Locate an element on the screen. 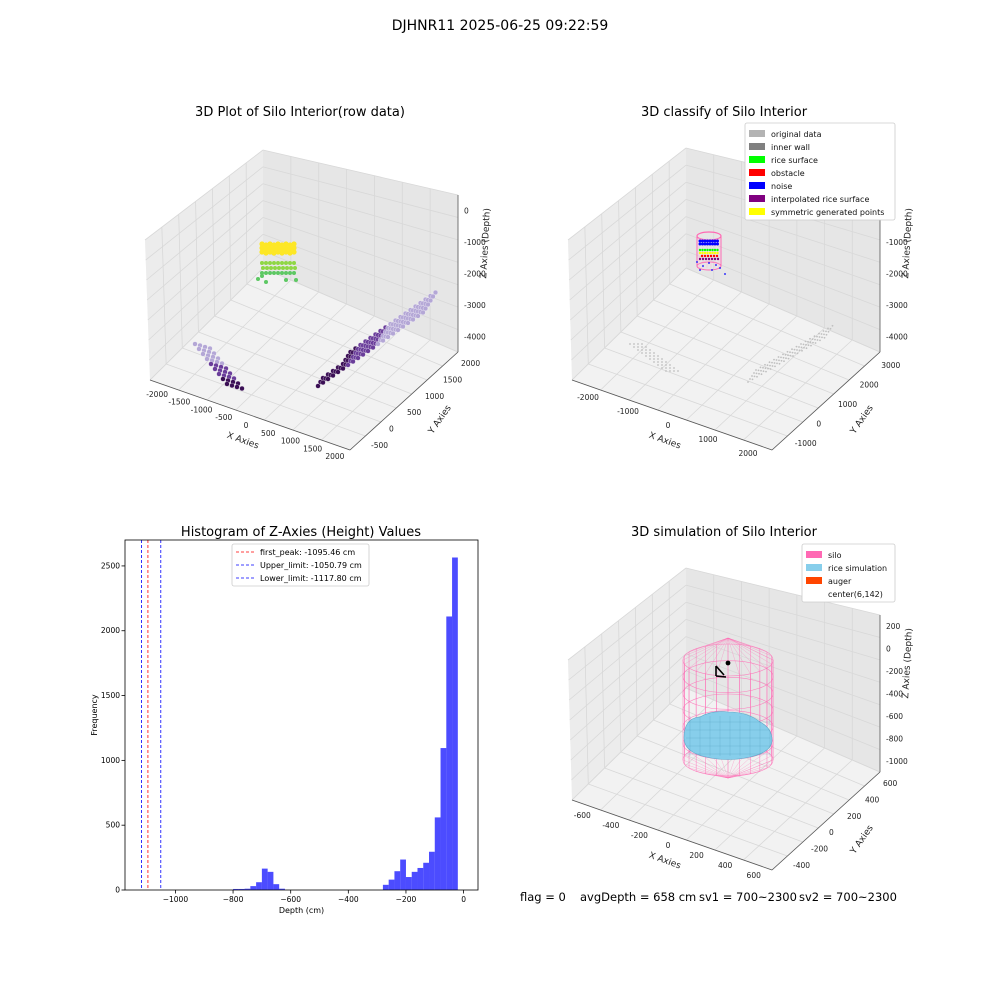 This screenshot has height=1000, width=1000. p2-x-tick-label: 0 is located at coordinates (668, 425).